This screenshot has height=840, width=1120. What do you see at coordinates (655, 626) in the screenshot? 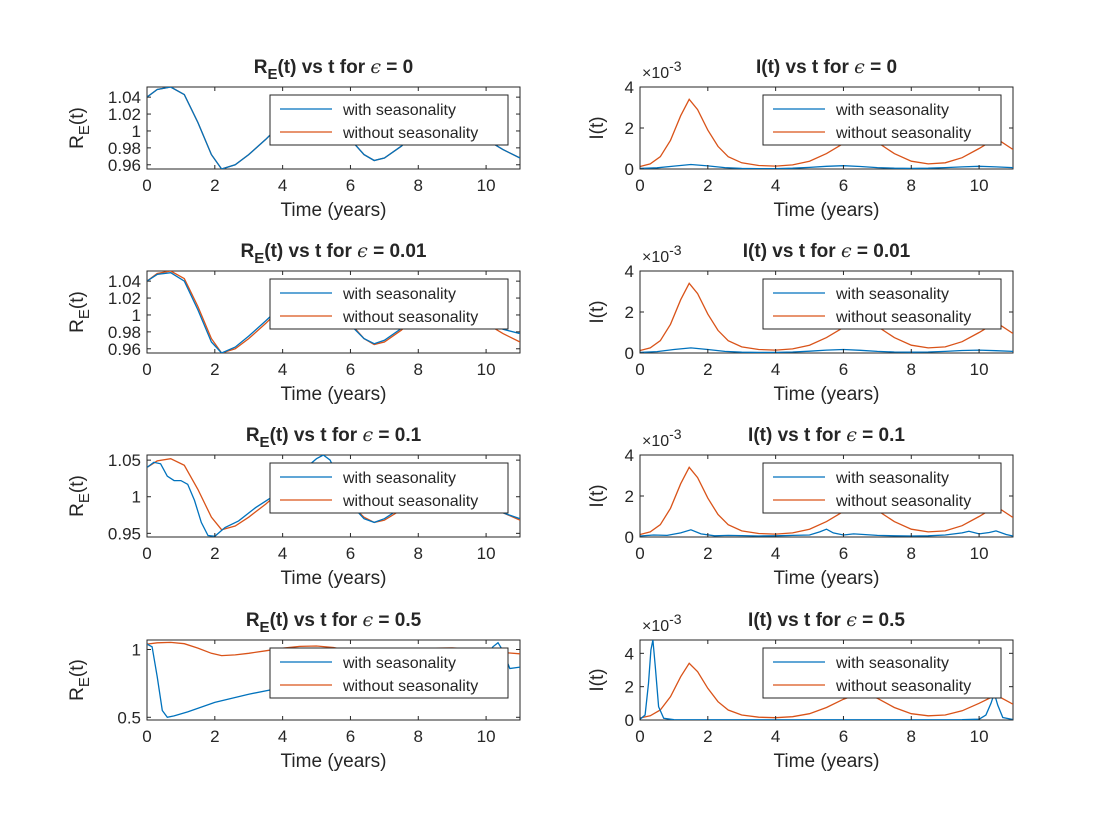
I see `exponent-label: ×10` at bounding box center [655, 626].